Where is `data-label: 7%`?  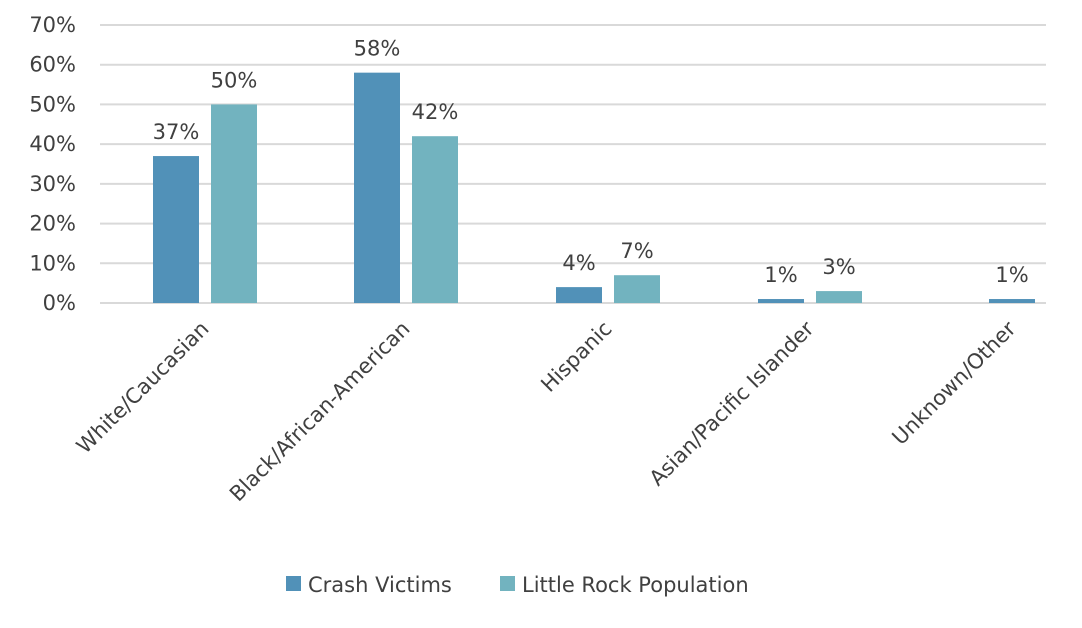 data-label: 7% is located at coordinates (636, 251).